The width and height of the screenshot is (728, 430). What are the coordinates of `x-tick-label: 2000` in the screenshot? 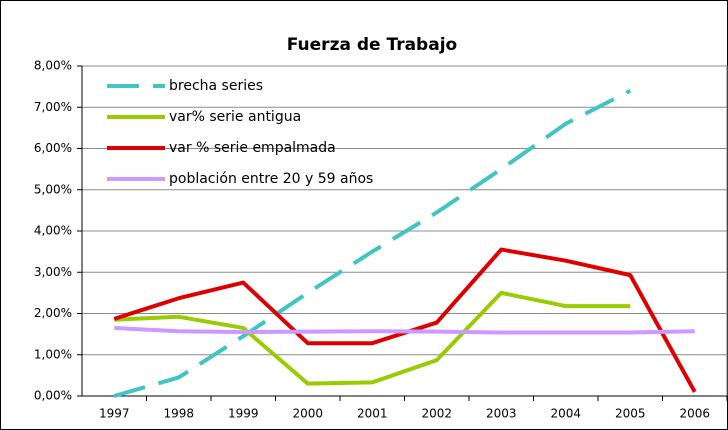 It's located at (307, 414).